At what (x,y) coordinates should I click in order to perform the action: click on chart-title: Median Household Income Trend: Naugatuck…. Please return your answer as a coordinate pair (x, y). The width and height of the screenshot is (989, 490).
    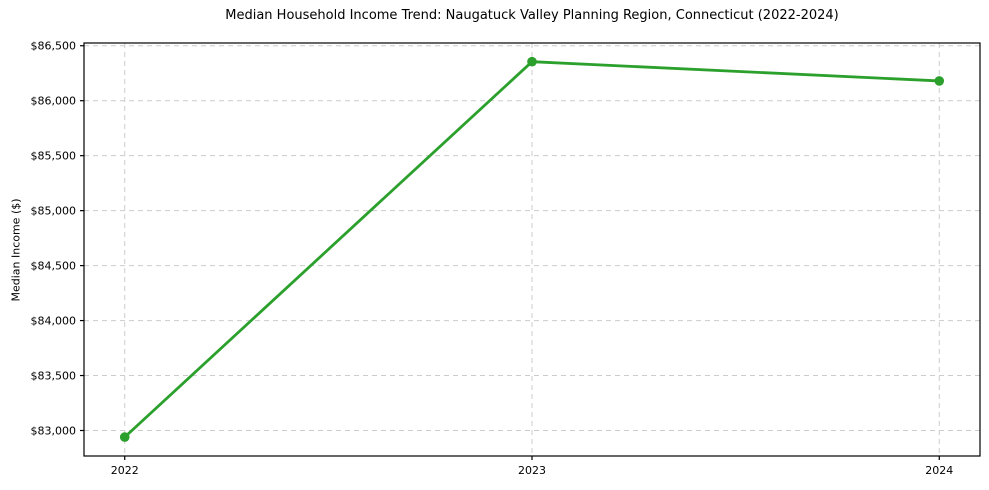
    Looking at the image, I should click on (532, 15).